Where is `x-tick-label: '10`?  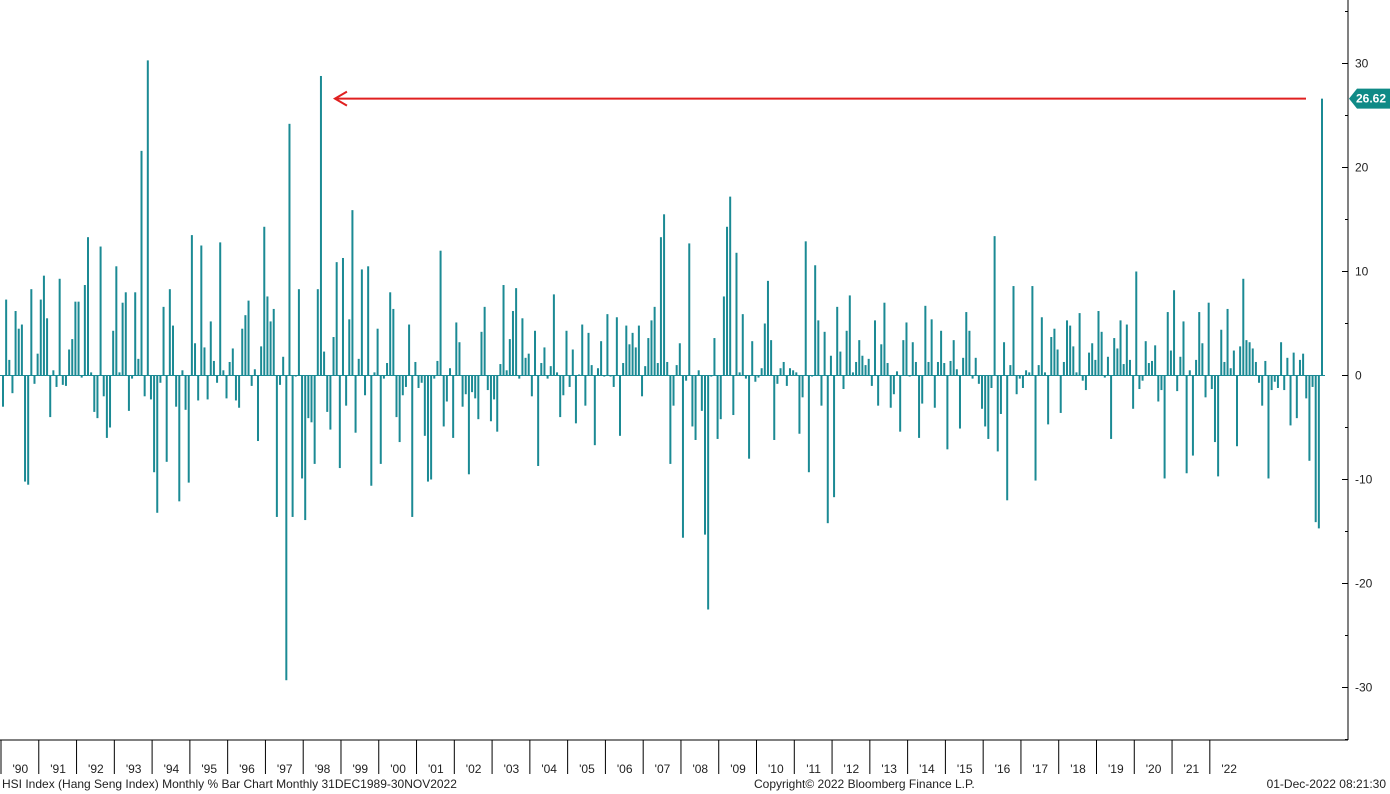 x-tick-label: '10 is located at coordinates (776, 769).